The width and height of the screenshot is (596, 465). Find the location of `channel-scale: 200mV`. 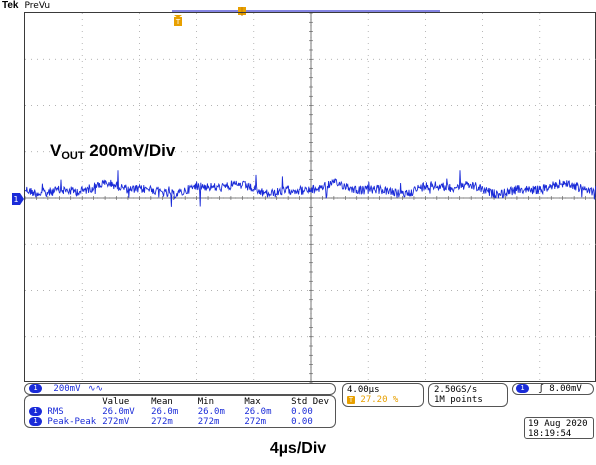

channel-scale: 200mV is located at coordinates (67, 389).